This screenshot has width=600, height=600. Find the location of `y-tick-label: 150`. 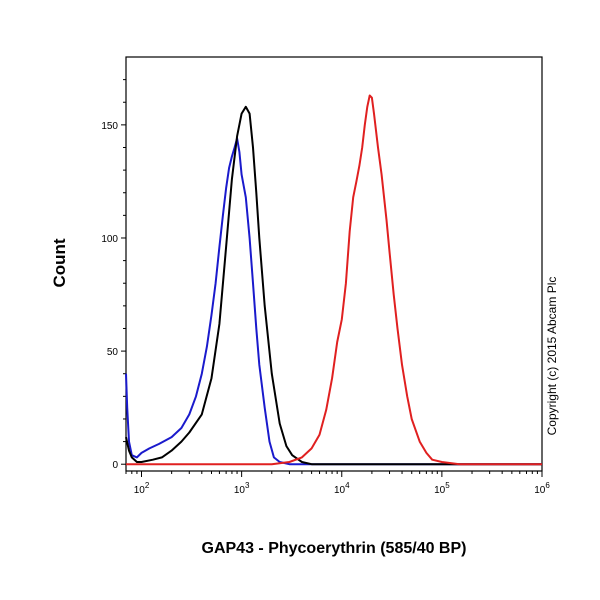

y-tick-label: 150 is located at coordinates (109, 126).